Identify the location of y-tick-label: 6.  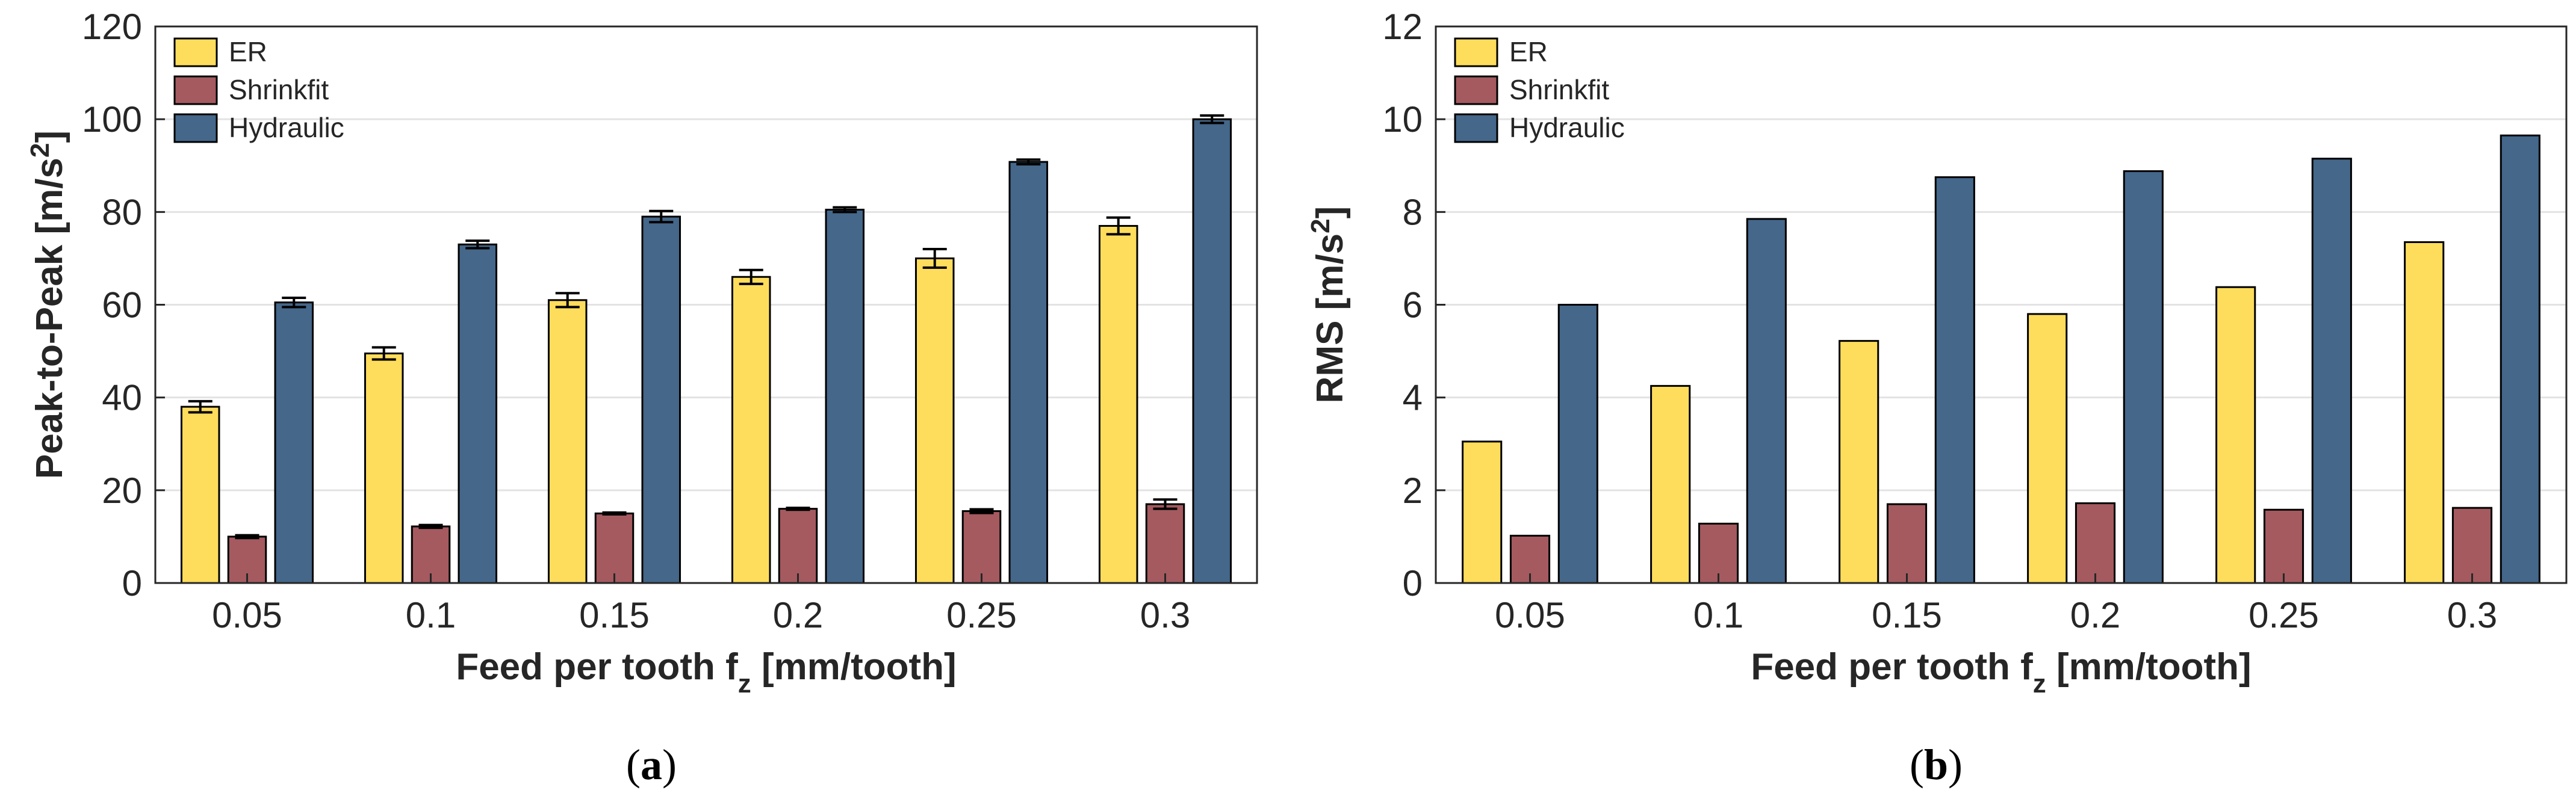
(1413, 305).